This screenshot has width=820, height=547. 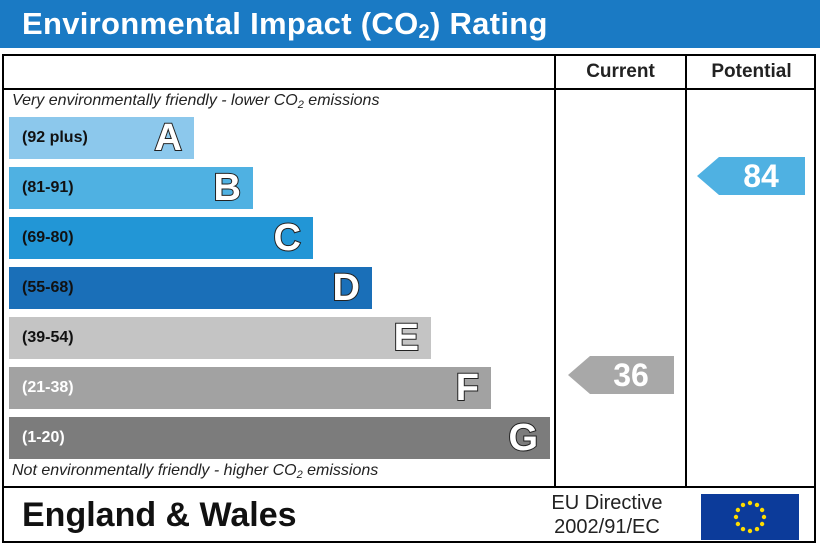 What do you see at coordinates (761, 176) in the screenshot?
I see `potential-rating-value: 84` at bounding box center [761, 176].